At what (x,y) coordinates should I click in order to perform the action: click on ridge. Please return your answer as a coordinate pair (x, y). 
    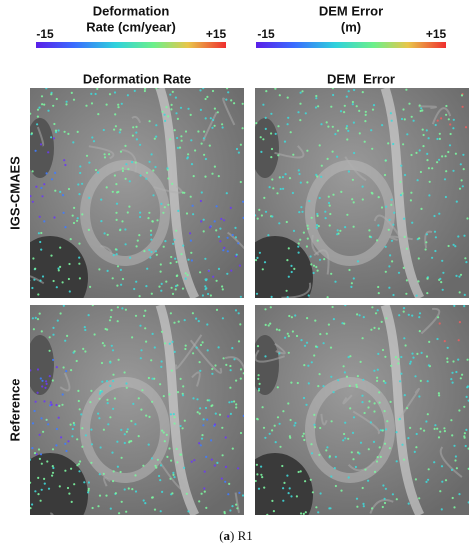
    Looking at the image, I should click on (402, 193).